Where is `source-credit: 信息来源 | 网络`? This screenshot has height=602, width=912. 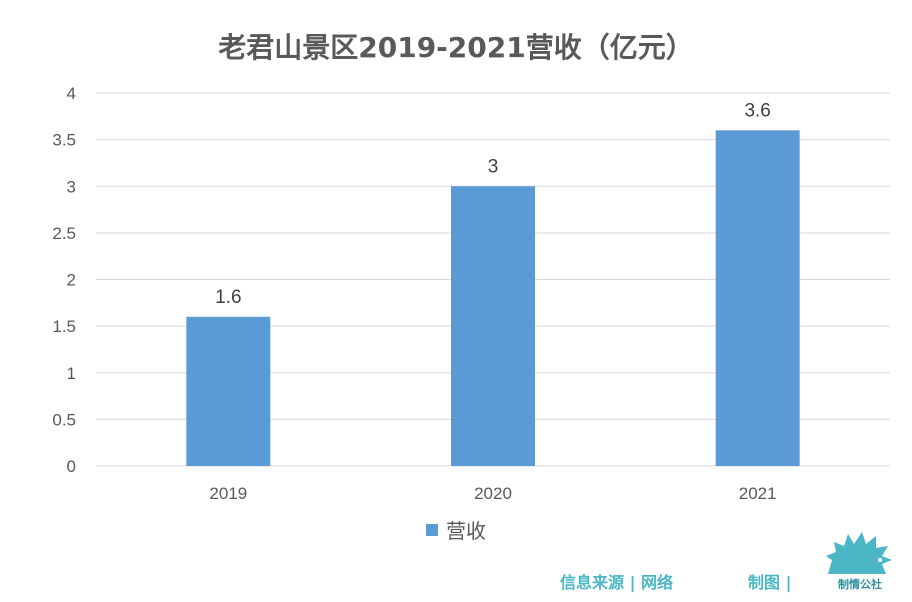 source-credit: 信息来源 | 网络 is located at coordinates (616, 582).